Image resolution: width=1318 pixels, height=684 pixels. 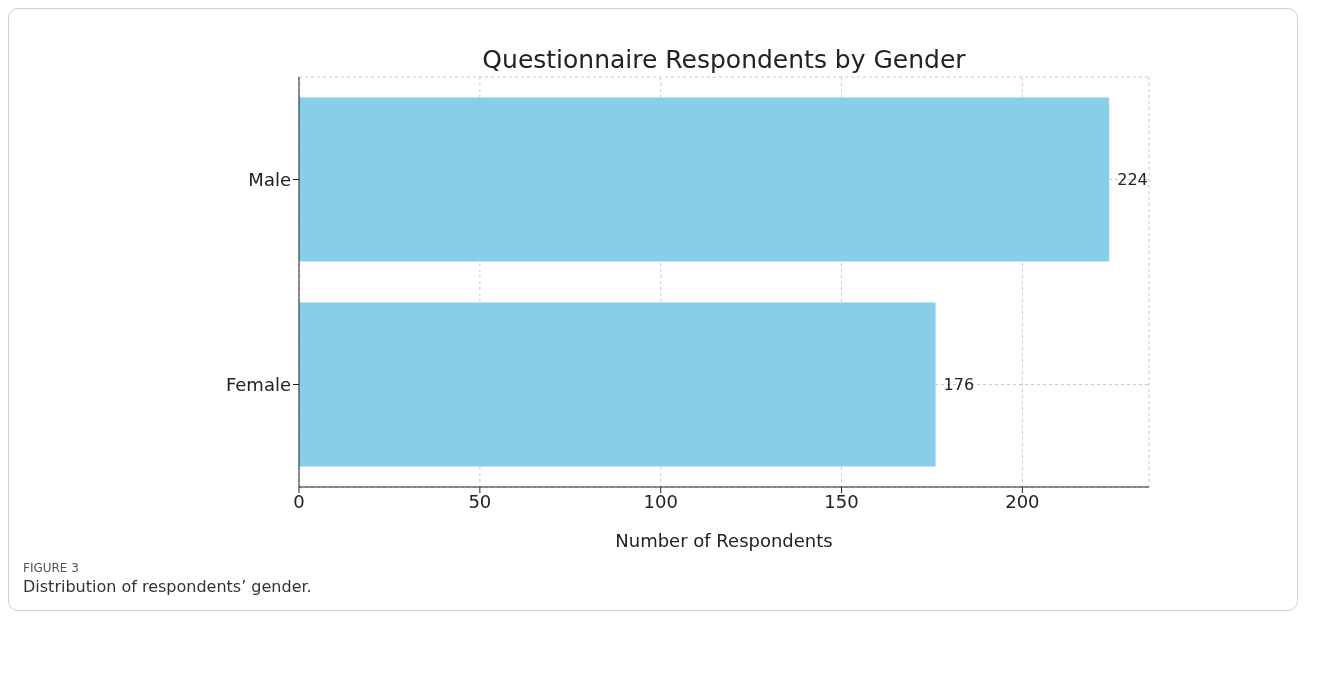 What do you see at coordinates (841, 501) in the screenshot?
I see `x-tick-label: 150` at bounding box center [841, 501].